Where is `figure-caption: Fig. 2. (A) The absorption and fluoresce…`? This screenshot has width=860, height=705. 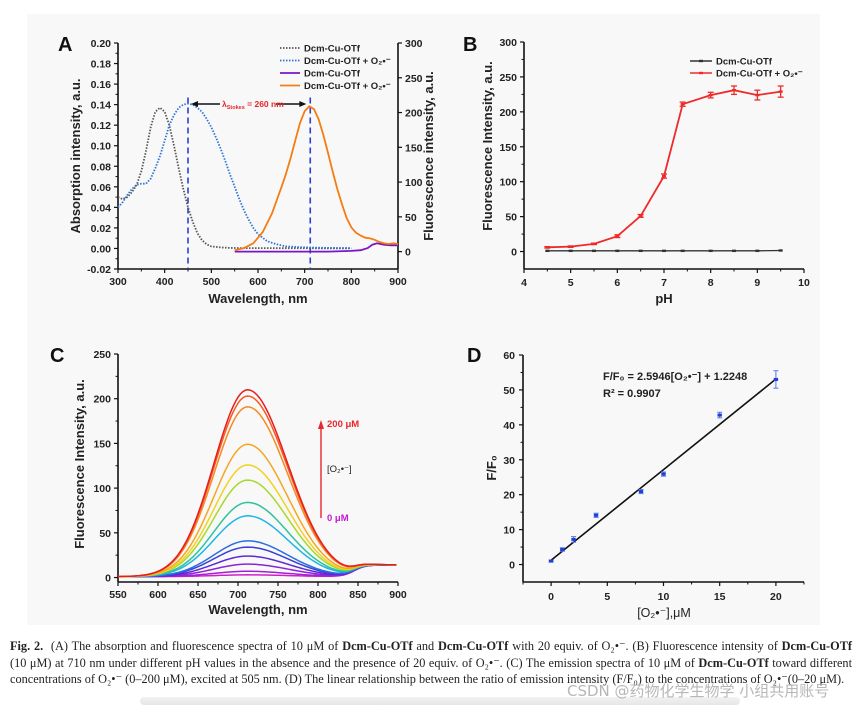 figure-caption: Fig. 2. (A) The absorption and fluoresce… is located at coordinates (431, 663).